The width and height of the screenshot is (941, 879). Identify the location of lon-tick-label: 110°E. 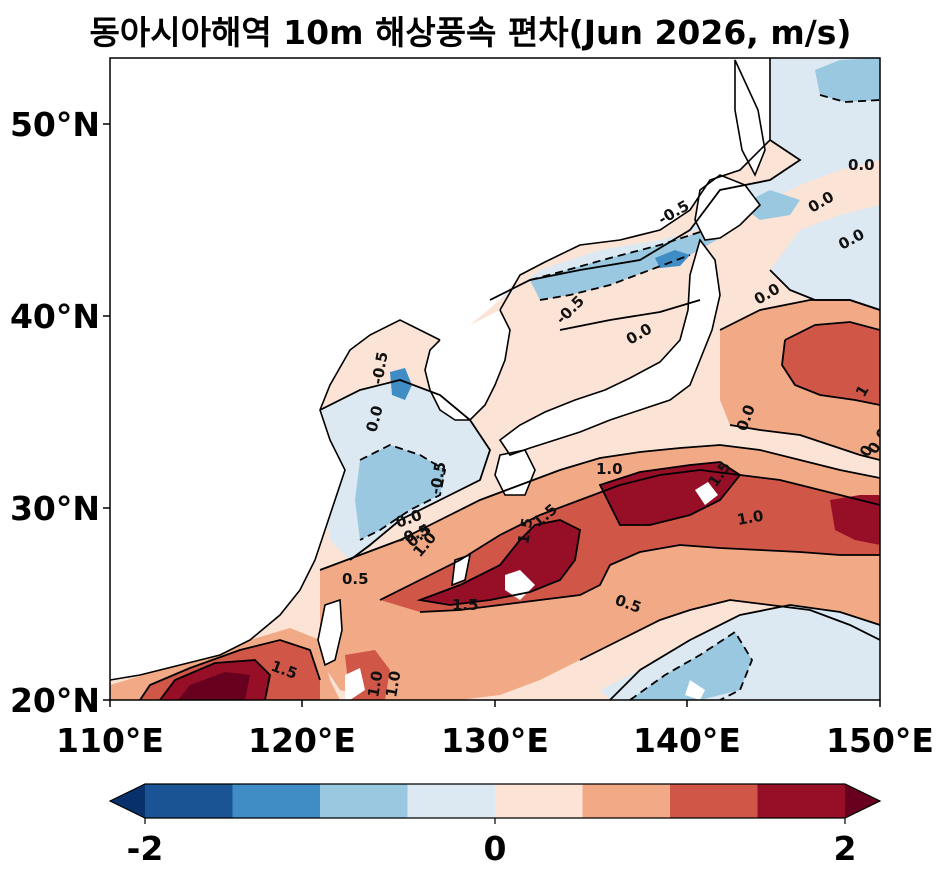
(110, 740).